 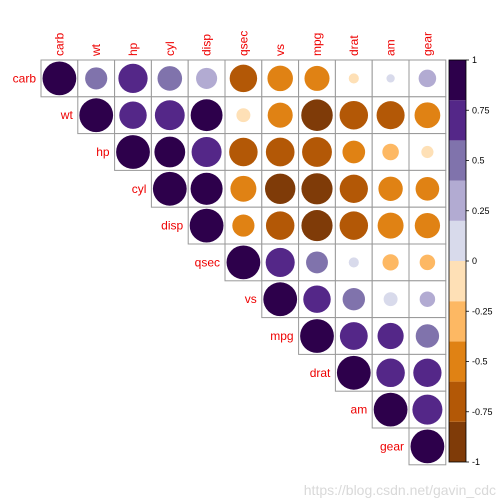 What do you see at coordinates (96, 78) in the screenshot?
I see `corr-circle-carb-wt` at bounding box center [96, 78].